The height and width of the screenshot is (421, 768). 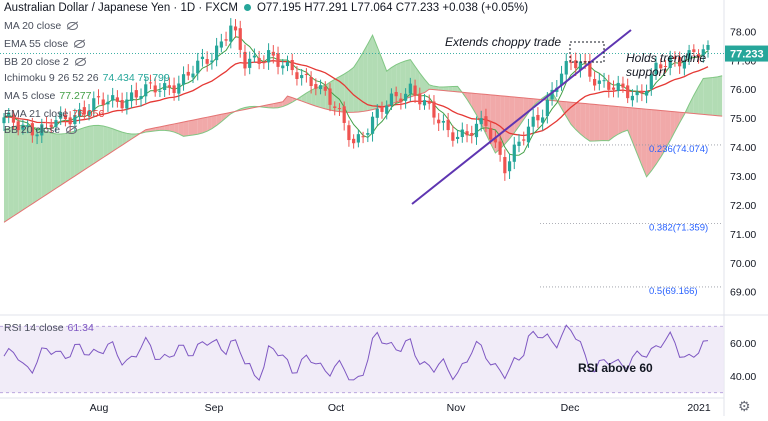 I want to click on indicator-ema55: EMA 55 close, so click(x=45, y=44).